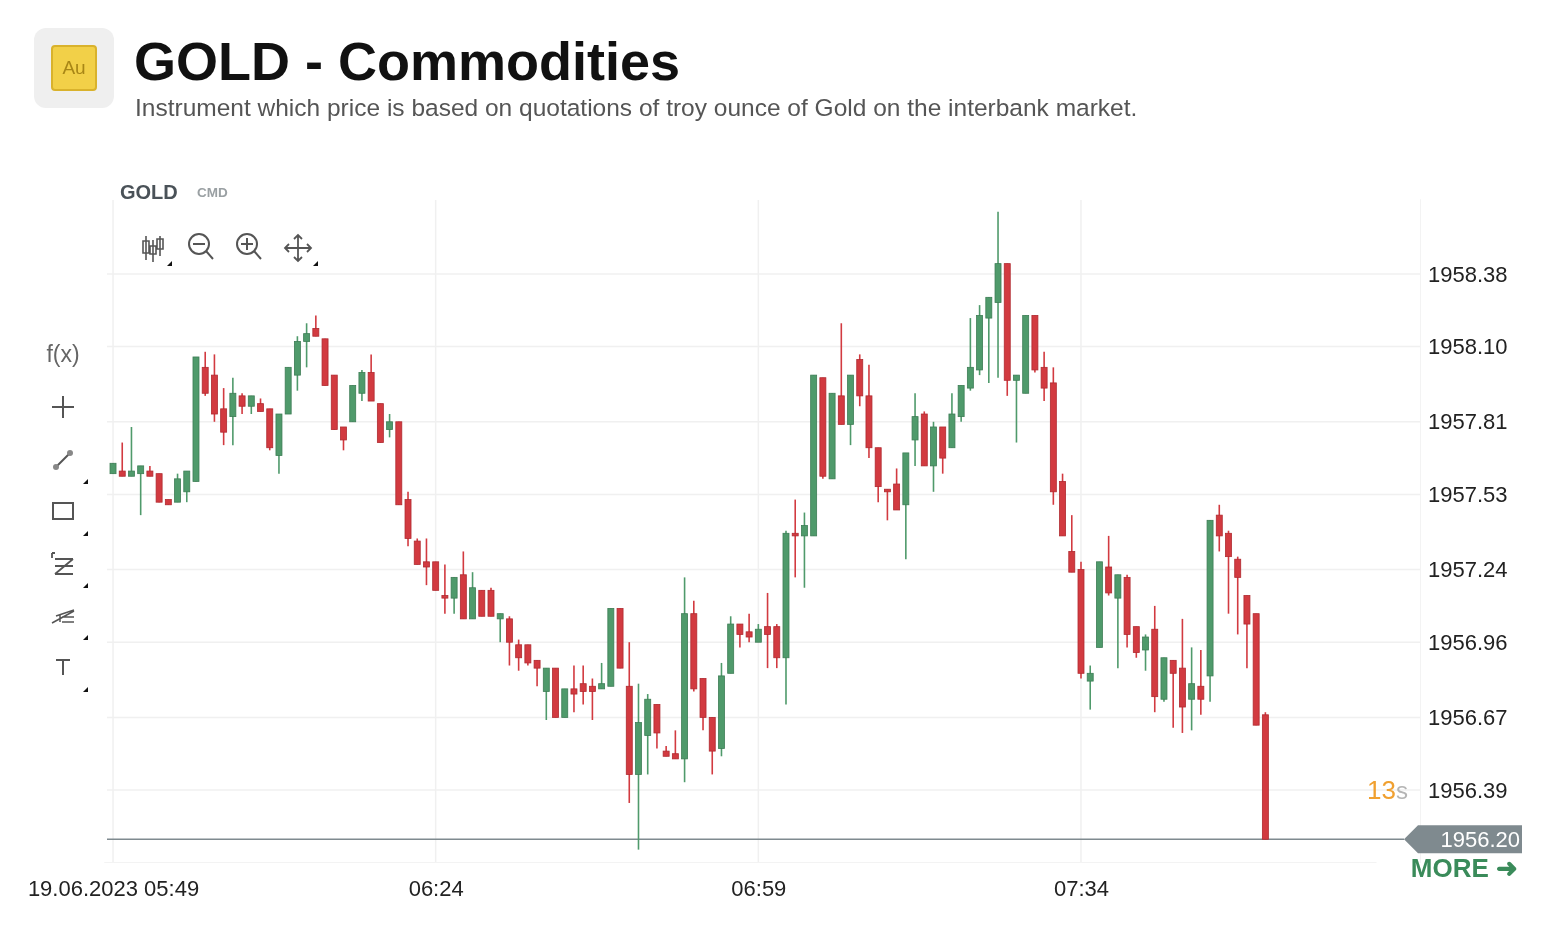  What do you see at coordinates (63, 354) in the screenshot?
I see `function-icon: f(x)` at bounding box center [63, 354].